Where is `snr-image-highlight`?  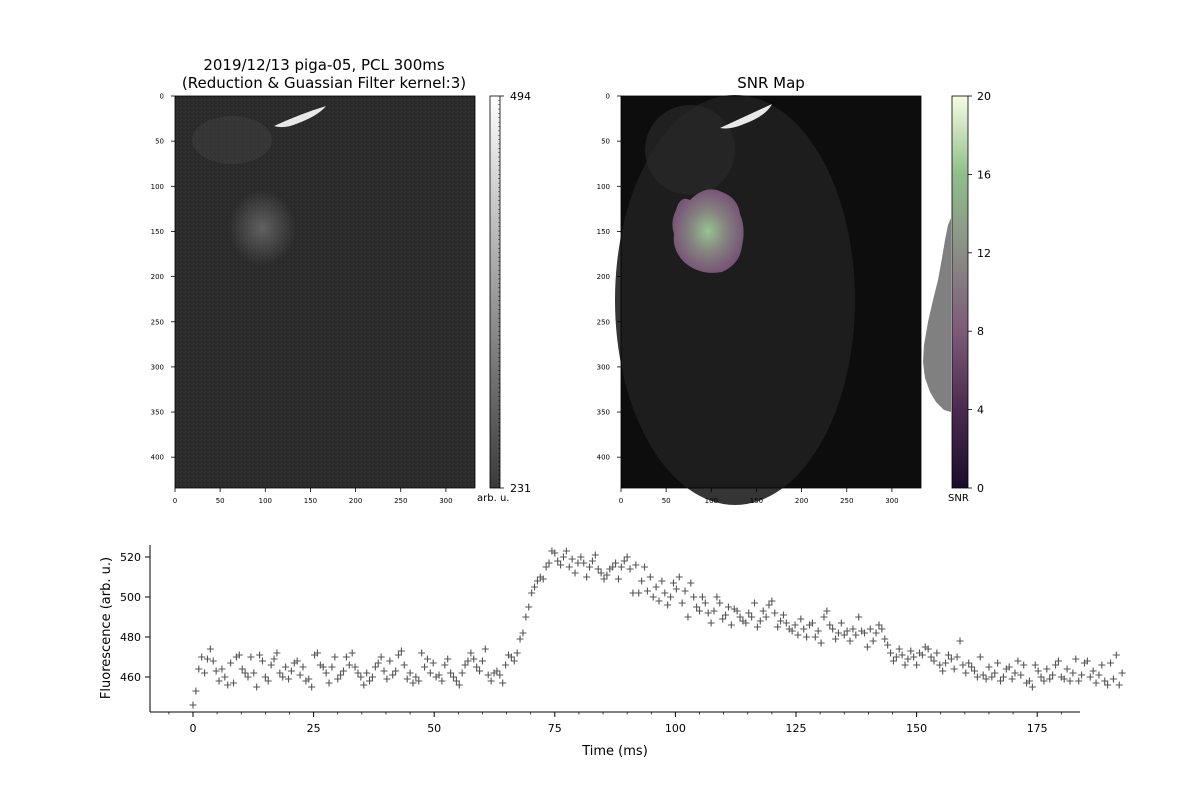 snr-image-highlight is located at coordinates (746, 116).